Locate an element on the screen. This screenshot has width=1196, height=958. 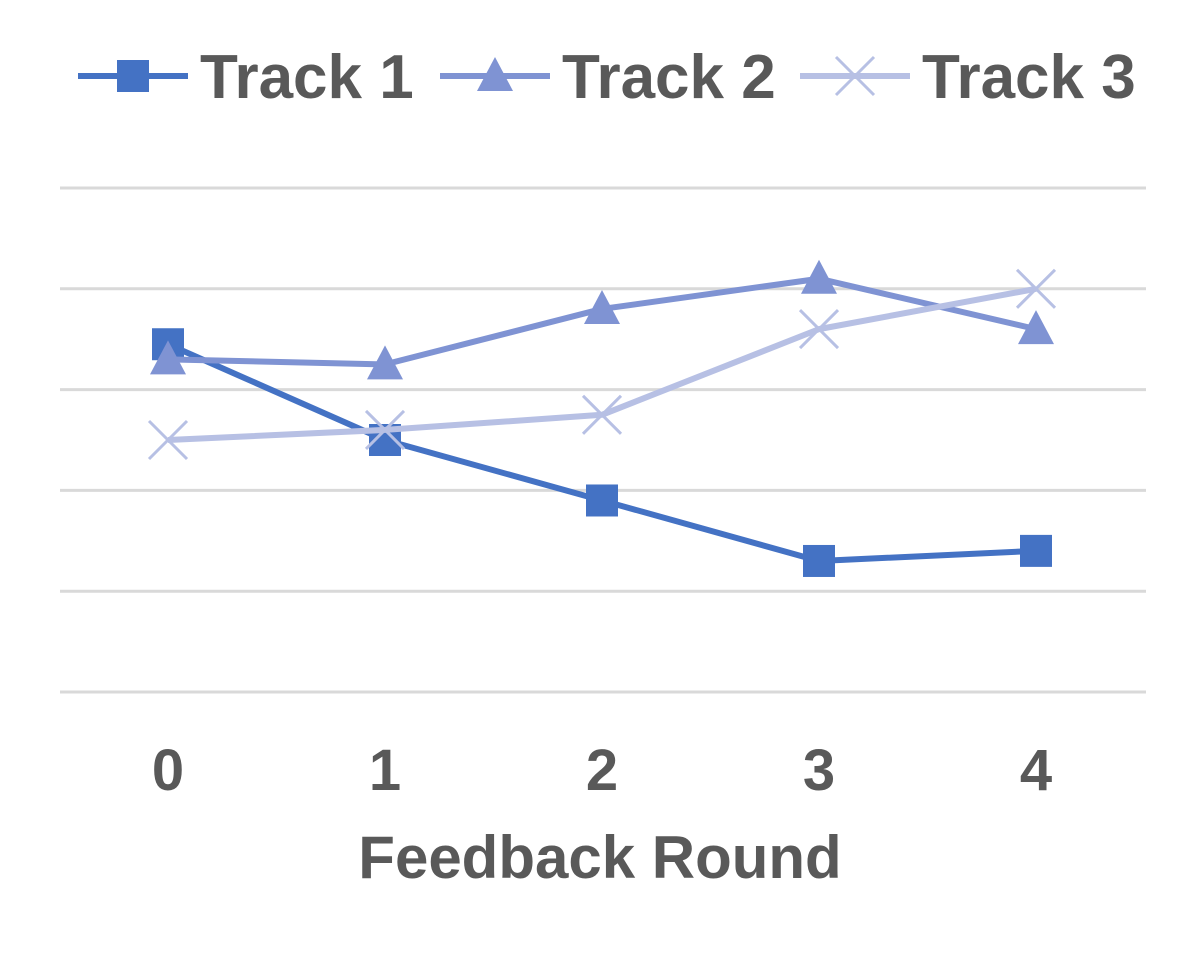
legend-label: Track 2 is located at coordinates (669, 77).